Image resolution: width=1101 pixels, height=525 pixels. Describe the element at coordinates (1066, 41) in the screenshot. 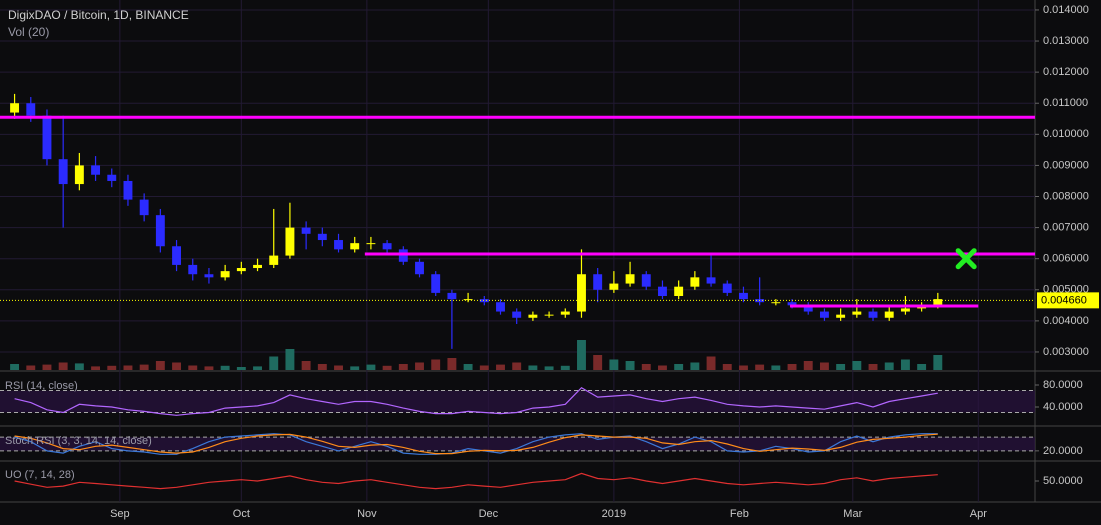

I see `y-tick-label: 0.013000` at that location.